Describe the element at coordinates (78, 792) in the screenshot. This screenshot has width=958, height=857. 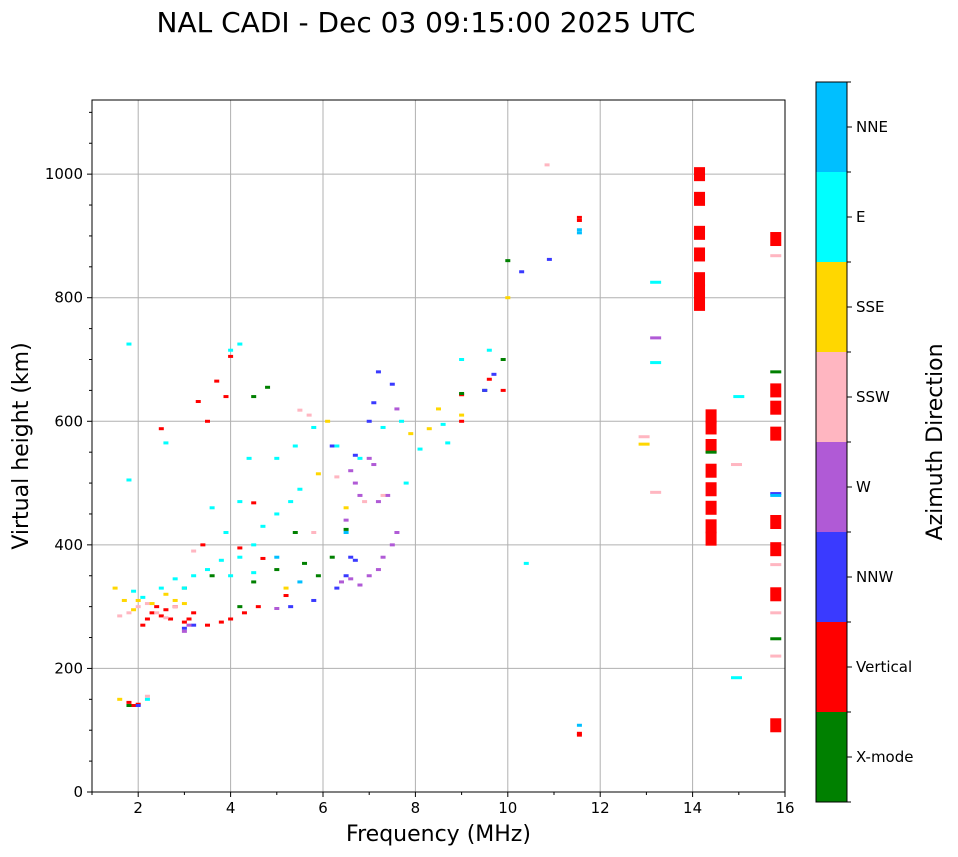
I see `y-tick-label: 0` at that location.